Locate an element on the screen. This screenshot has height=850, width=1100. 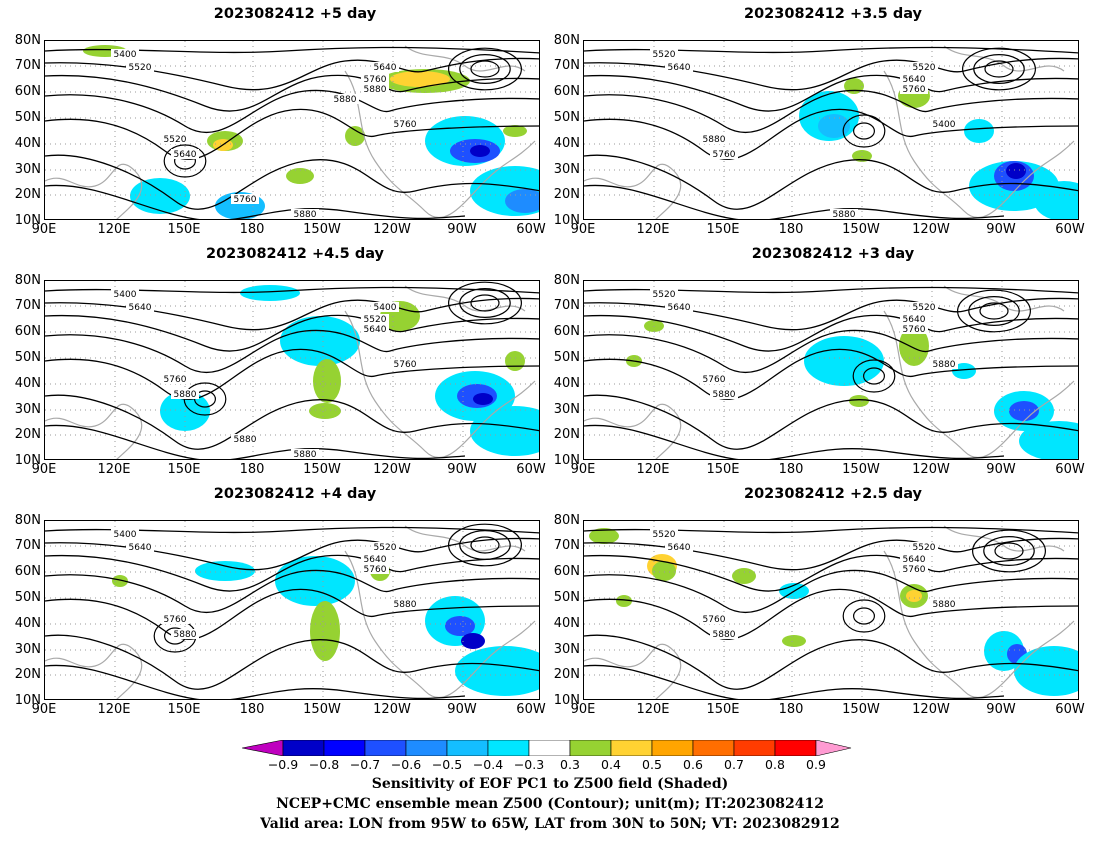
lat-label: 50N is located at coordinates (27, 357).